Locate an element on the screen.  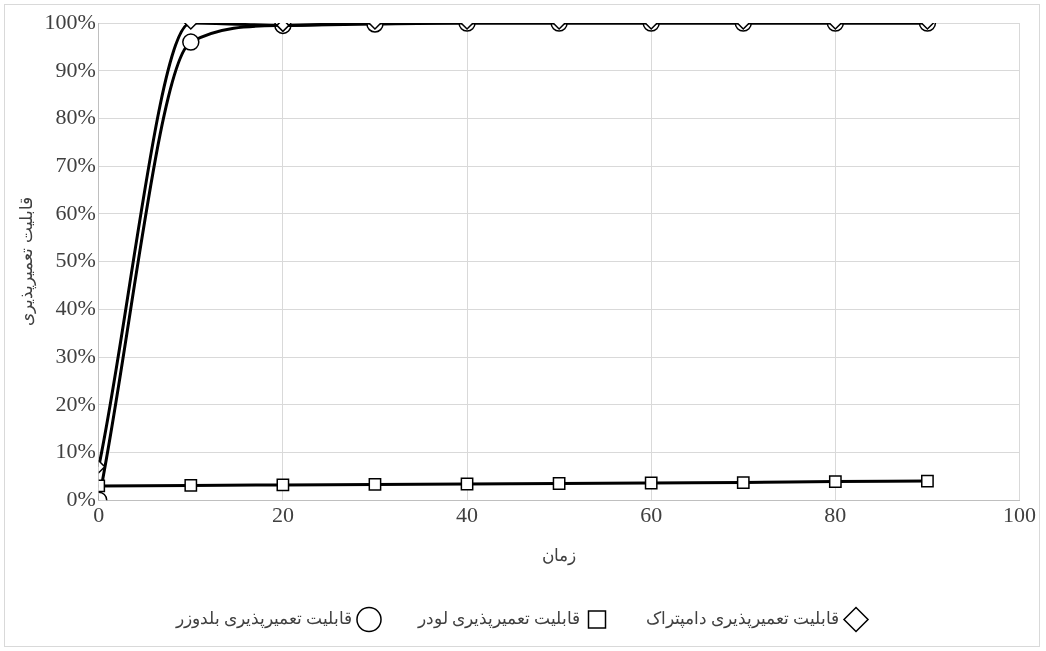
y-axis-title: قابلیت تعمیرپذیری is located at coordinates (26, 261).